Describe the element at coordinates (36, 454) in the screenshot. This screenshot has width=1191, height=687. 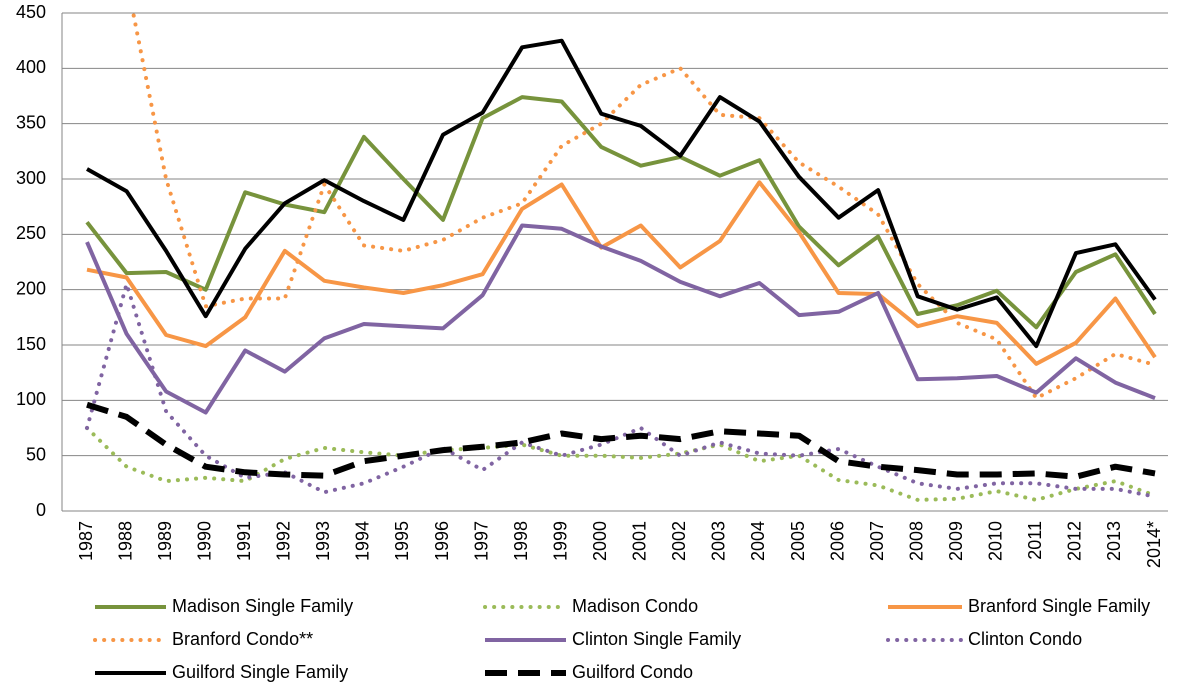
I see `y-tick-label: 50` at that location.